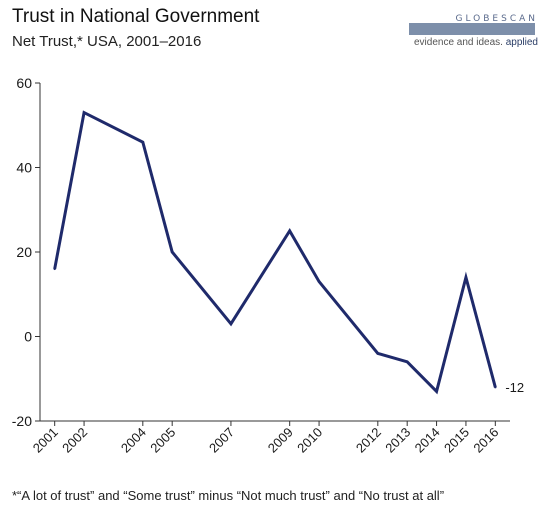  I want to click on logo-wordmark: GLOBESCAN, so click(496, 19).